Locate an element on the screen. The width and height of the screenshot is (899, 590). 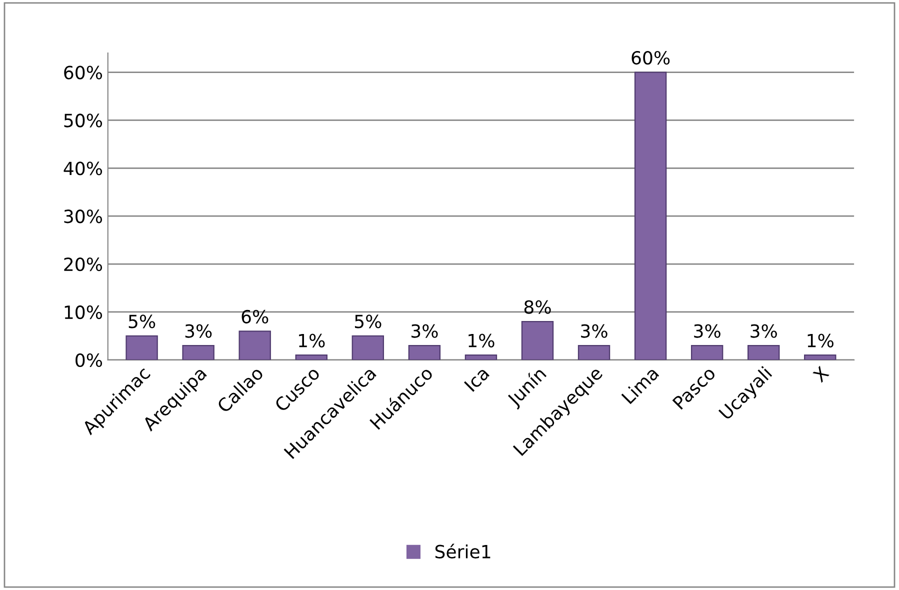
y-tick-label: 0% is located at coordinates (89, 360).